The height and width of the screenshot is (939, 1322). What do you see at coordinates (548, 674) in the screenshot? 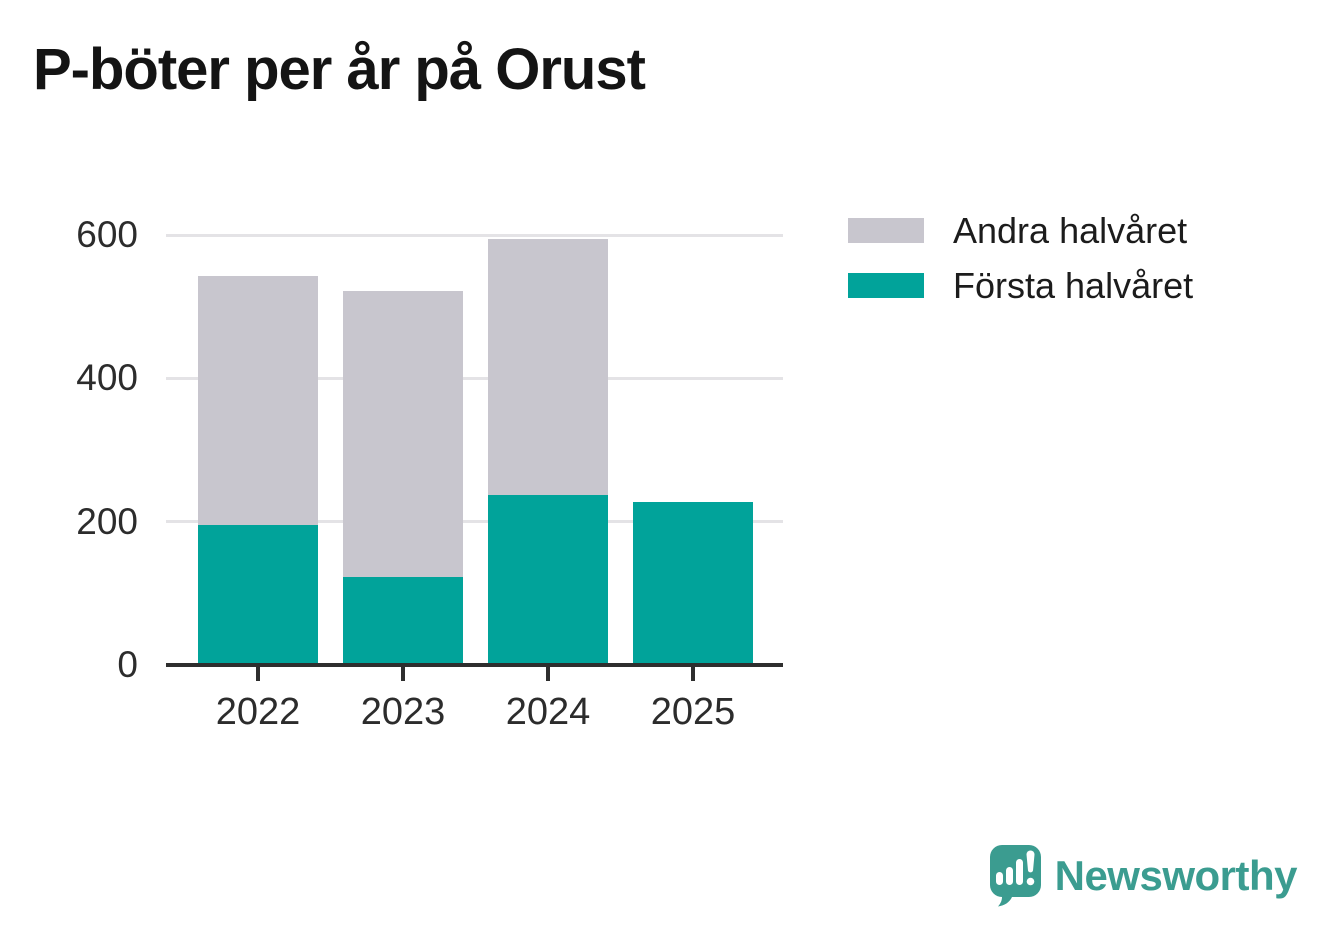
I see `x-tick-2024` at bounding box center [548, 674].